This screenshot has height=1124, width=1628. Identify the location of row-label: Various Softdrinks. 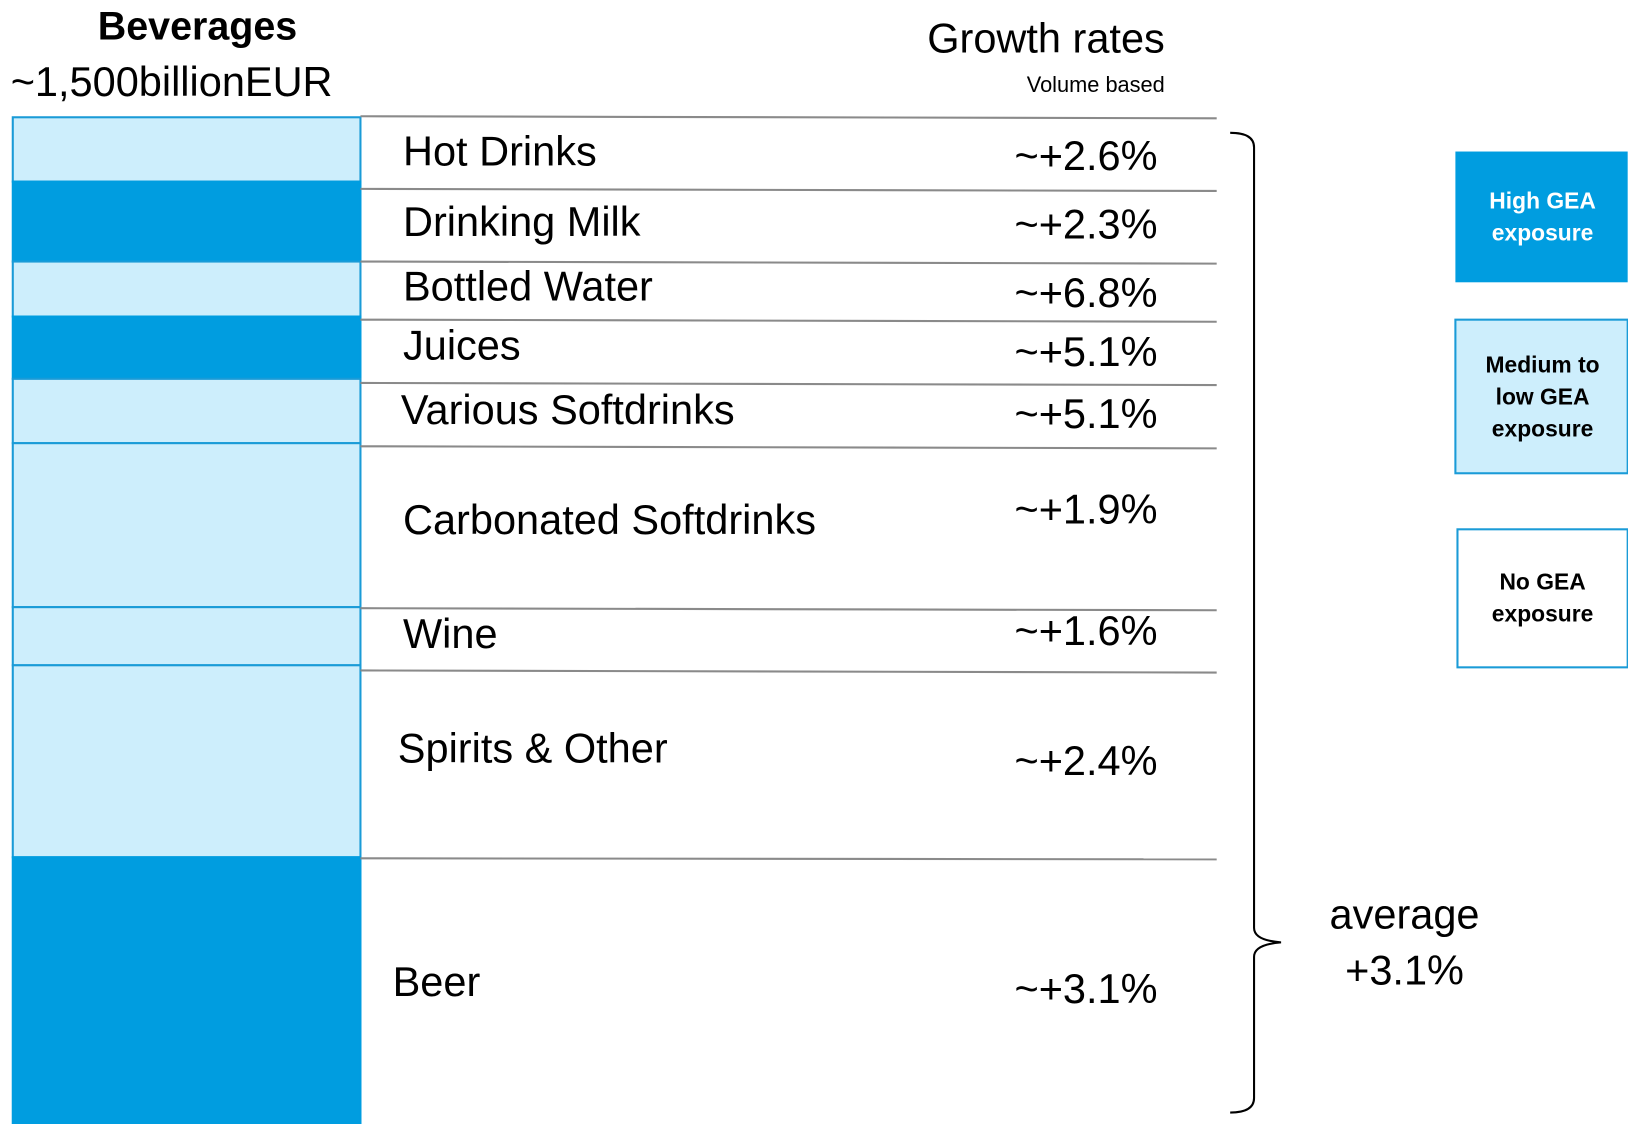
(568, 409).